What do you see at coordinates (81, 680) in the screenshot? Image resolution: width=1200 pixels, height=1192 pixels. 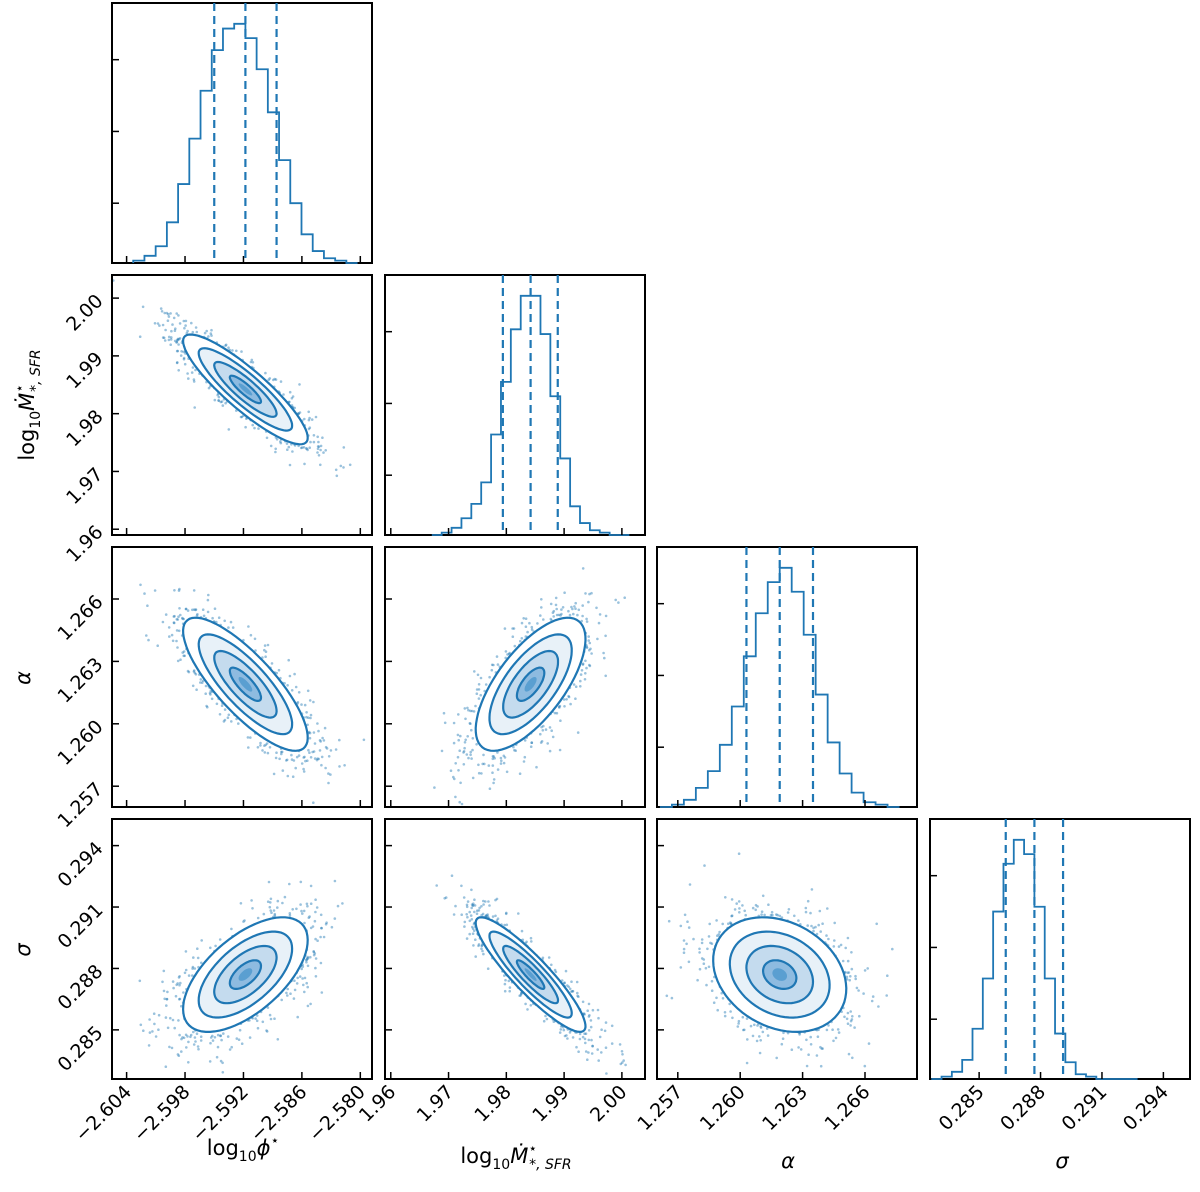 I see `y-tick-label: 1.263` at bounding box center [81, 680].